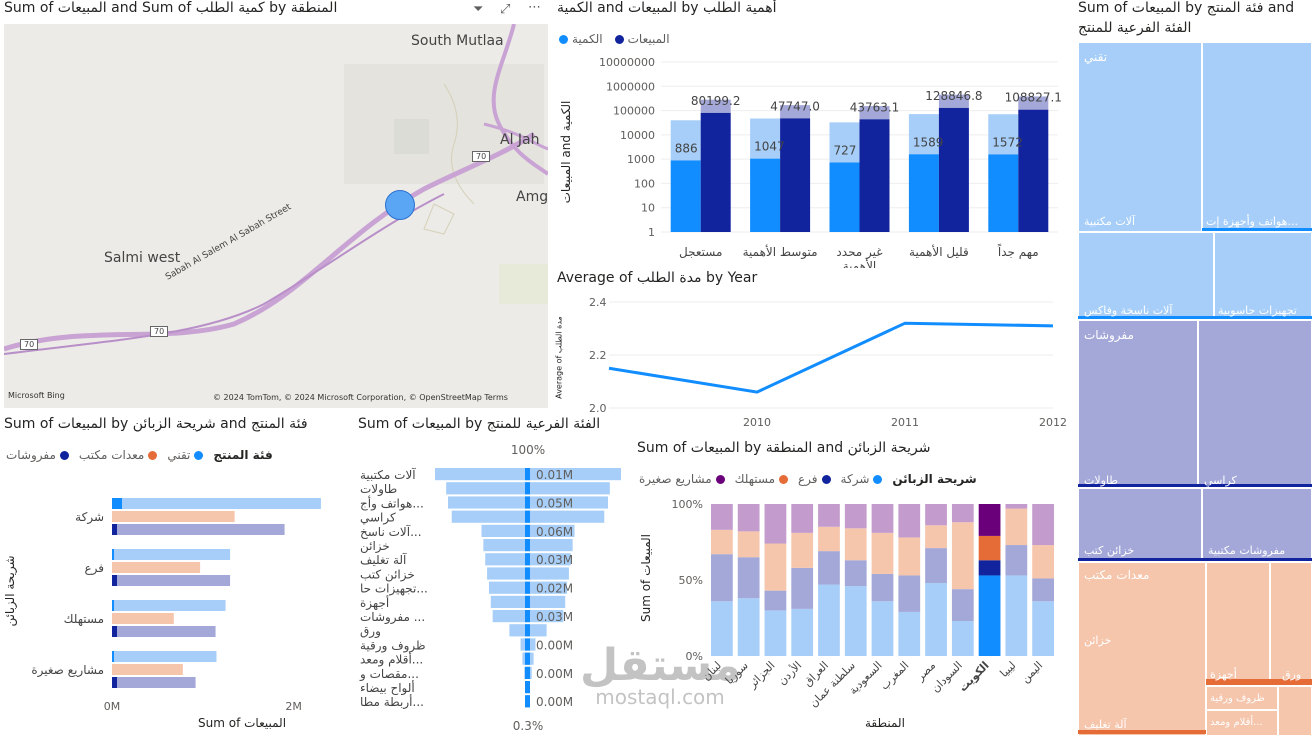 This screenshot has height=739, width=1314. Describe the element at coordinates (1242, 723) in the screenshot. I see `tm-binders` at that location.